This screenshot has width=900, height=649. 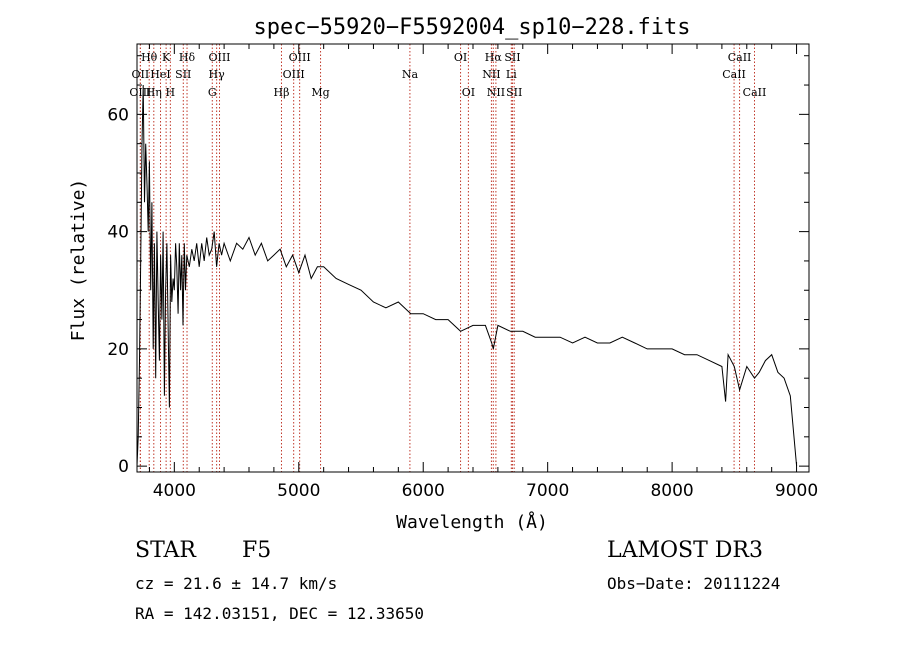 What do you see at coordinates (547, 491) in the screenshot?
I see `x-tick-label: 7000` at bounding box center [547, 491].